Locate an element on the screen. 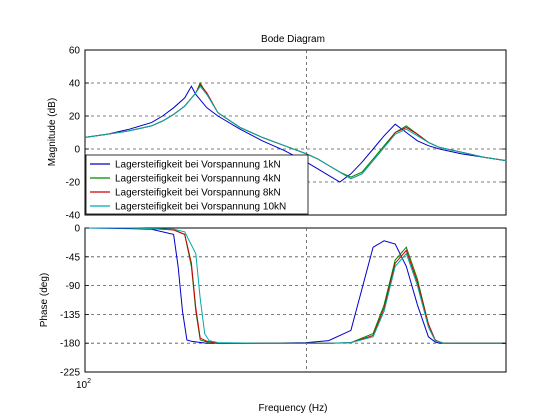 This screenshot has height=420, width=560. phase-y-tick-label: -90 is located at coordinates (73, 286).